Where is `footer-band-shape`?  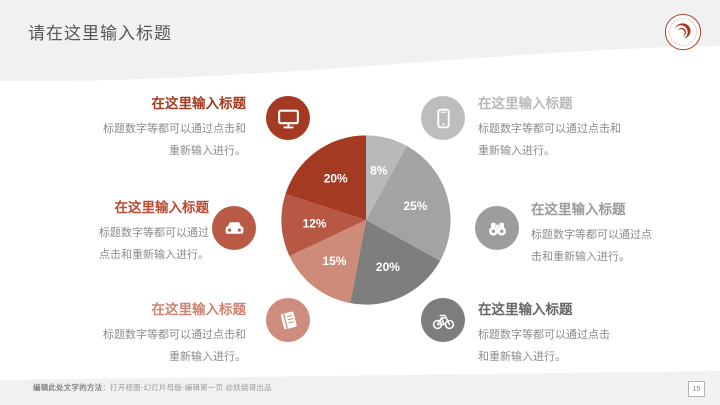 footer-band-shape is located at coordinates (360, 388).